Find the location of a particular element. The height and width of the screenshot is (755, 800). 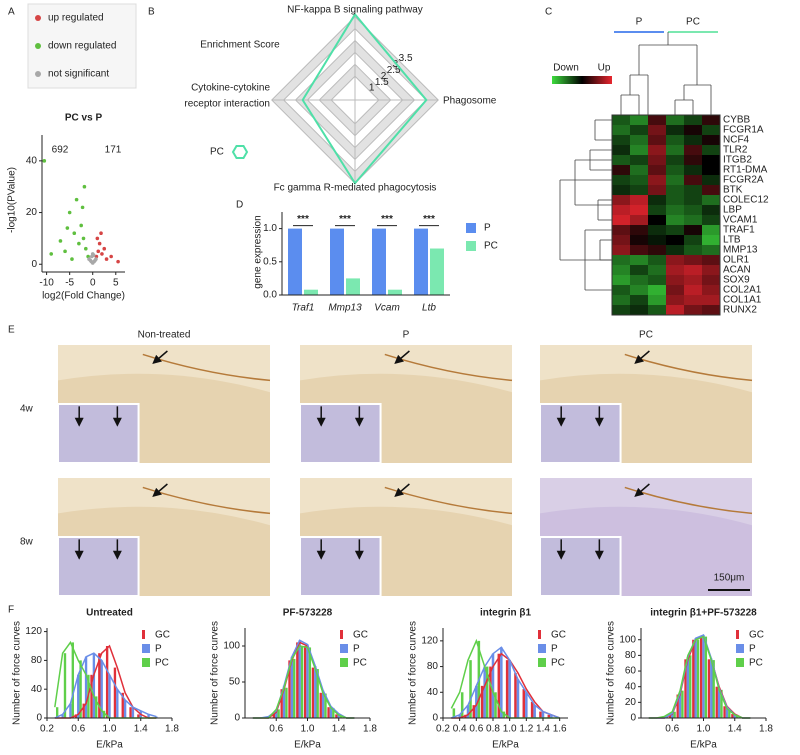

chart-title: integrin β1 is located at coordinates (506, 613).